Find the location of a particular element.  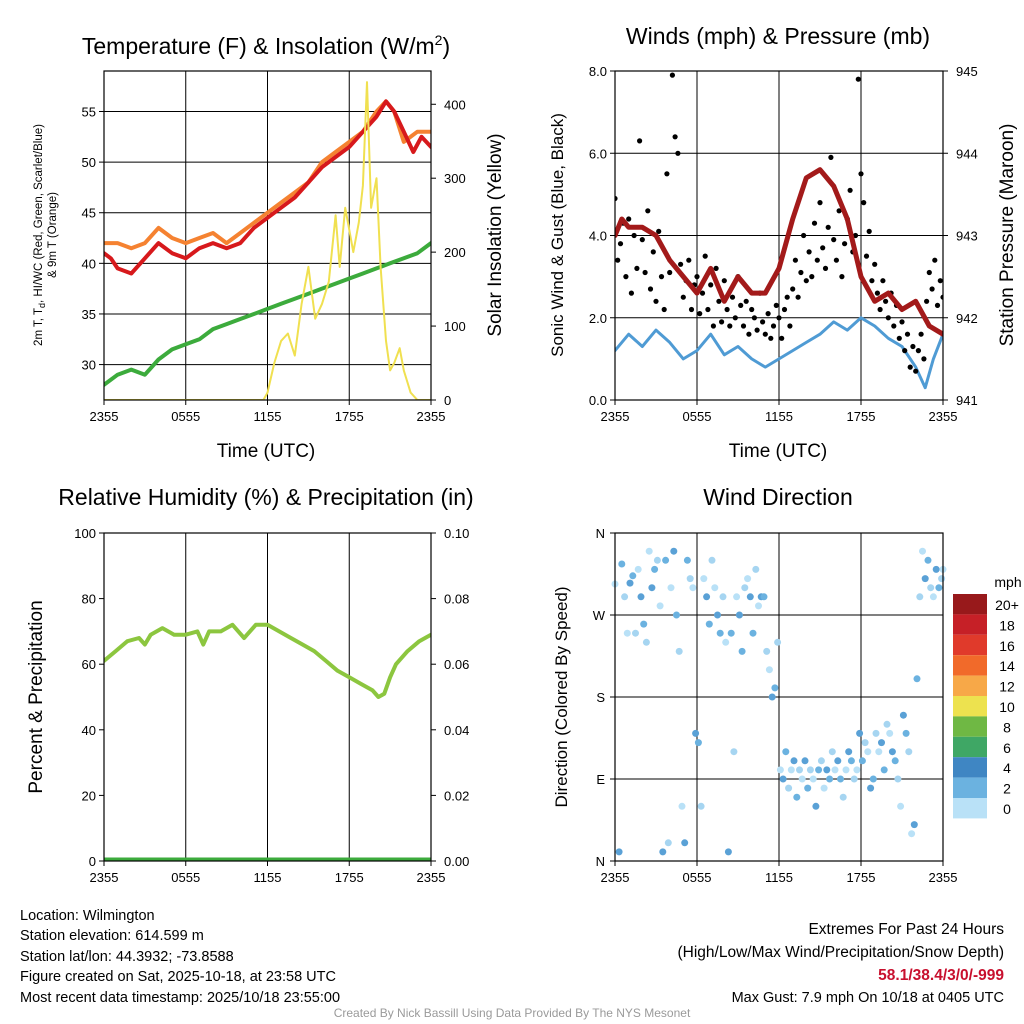

temperature-ytick-label: 30 is located at coordinates (89, 365).